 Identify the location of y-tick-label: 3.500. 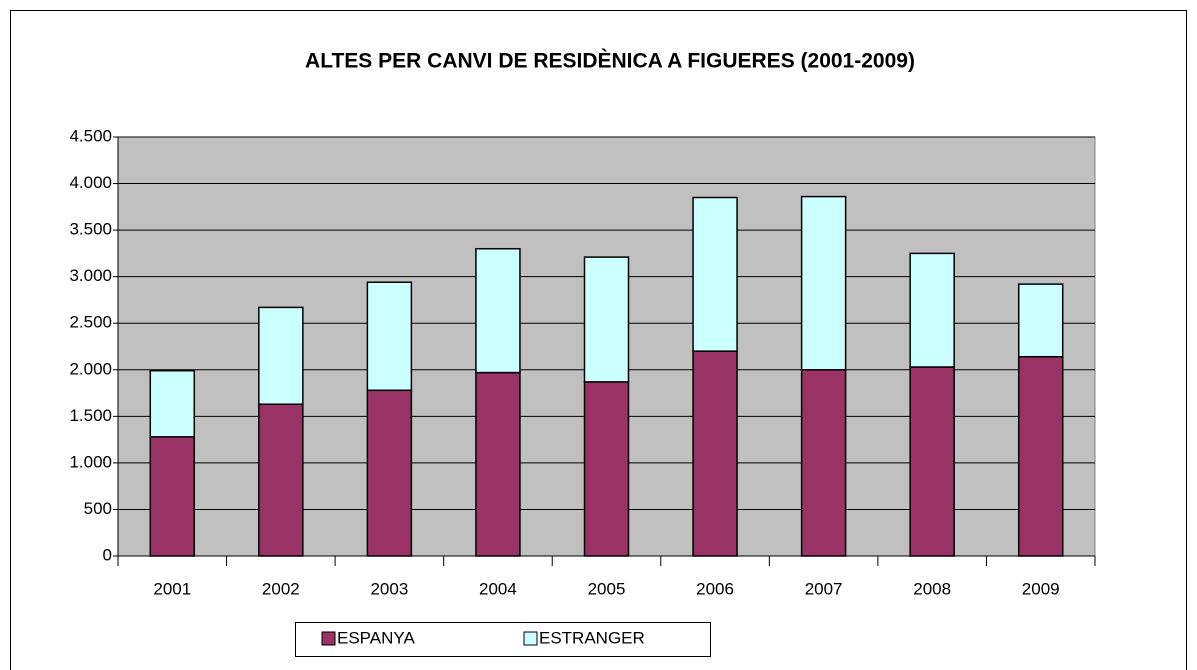
(90, 229).